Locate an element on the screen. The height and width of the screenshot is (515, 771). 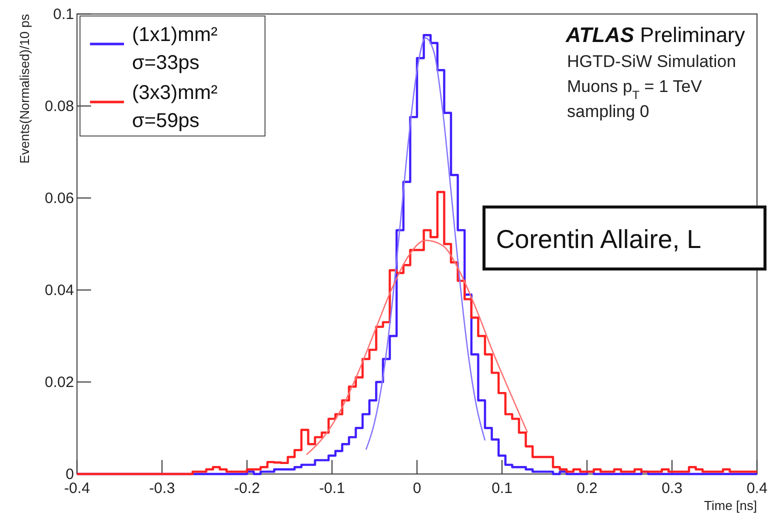
legend-label: (3x3)mm² σ=59ps is located at coordinates (175, 107).